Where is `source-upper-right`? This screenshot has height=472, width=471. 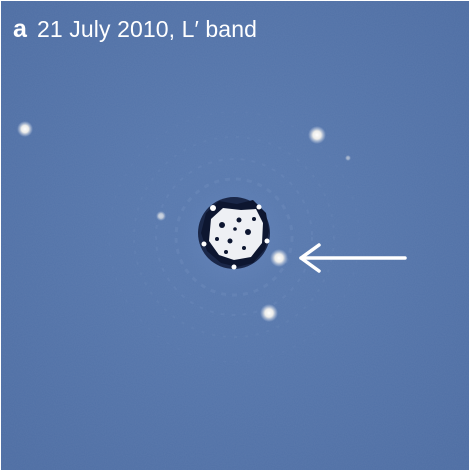 source-upper-right is located at coordinates (317, 135).